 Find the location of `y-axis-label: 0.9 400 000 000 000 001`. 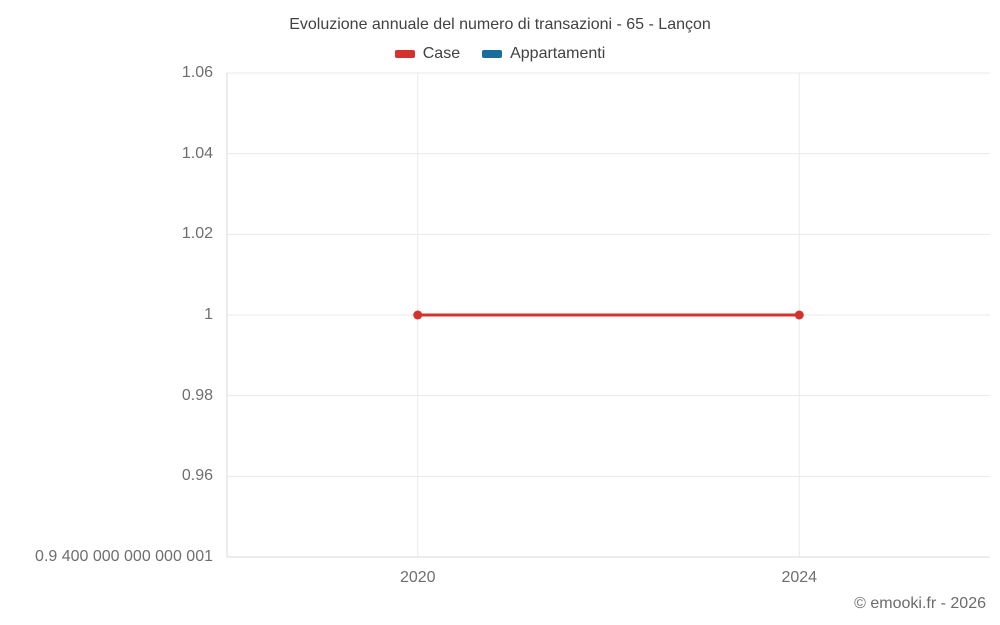

y-axis-label: 0.9 400 000 000 000 001 is located at coordinates (124, 556).